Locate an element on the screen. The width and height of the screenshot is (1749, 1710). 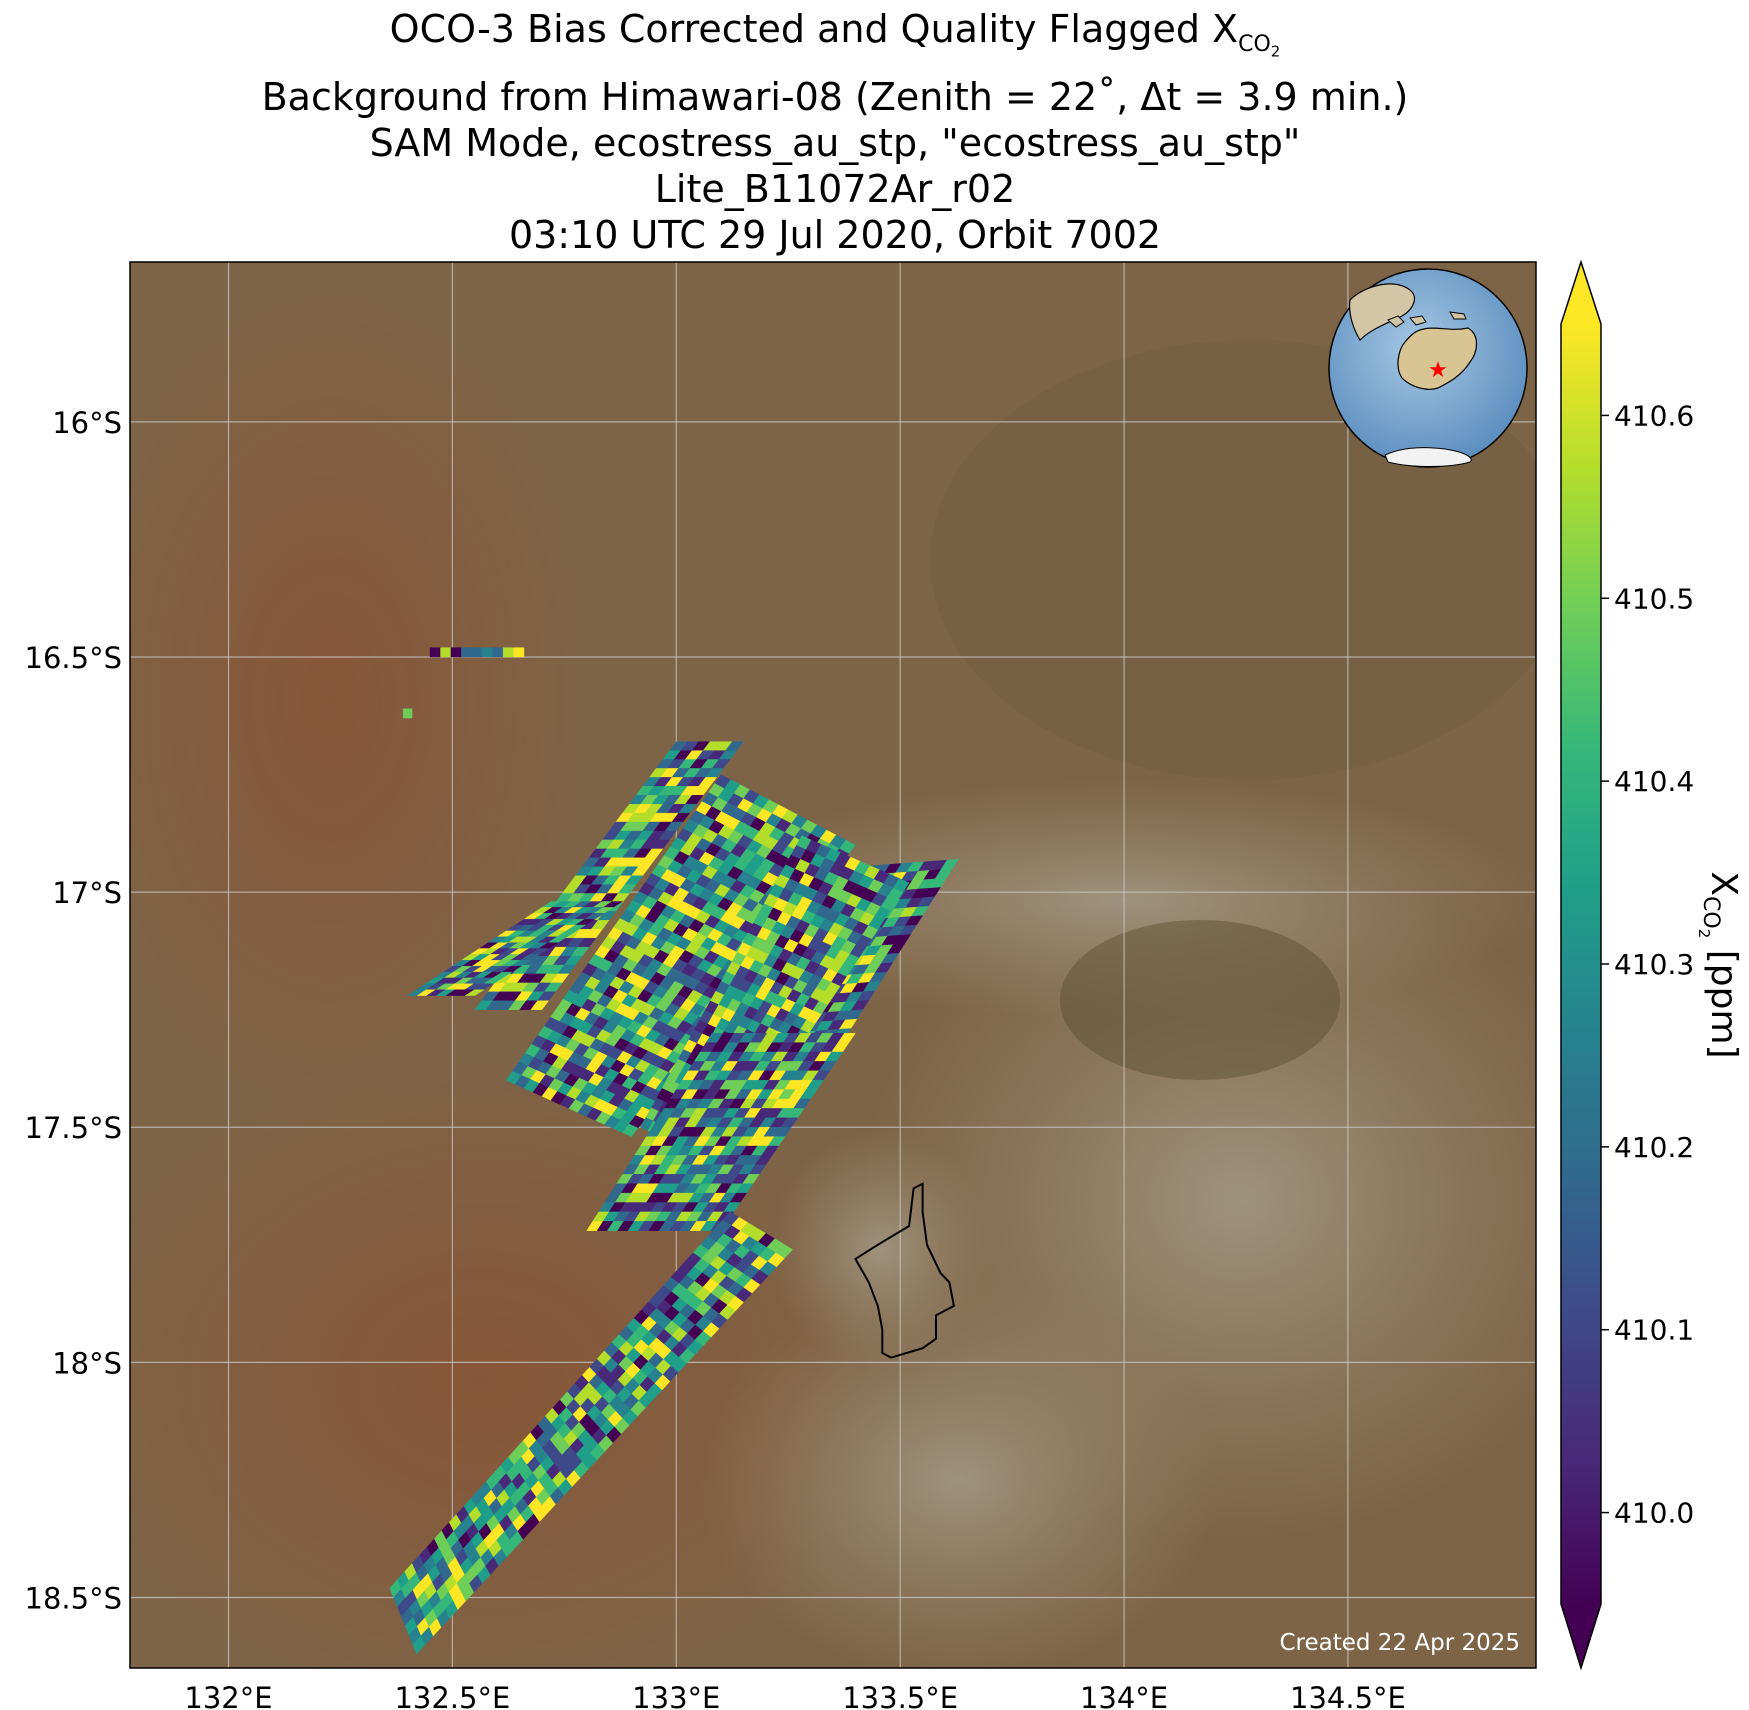
colorbar-tick-label: 410.0 is located at coordinates (1654, 1513).